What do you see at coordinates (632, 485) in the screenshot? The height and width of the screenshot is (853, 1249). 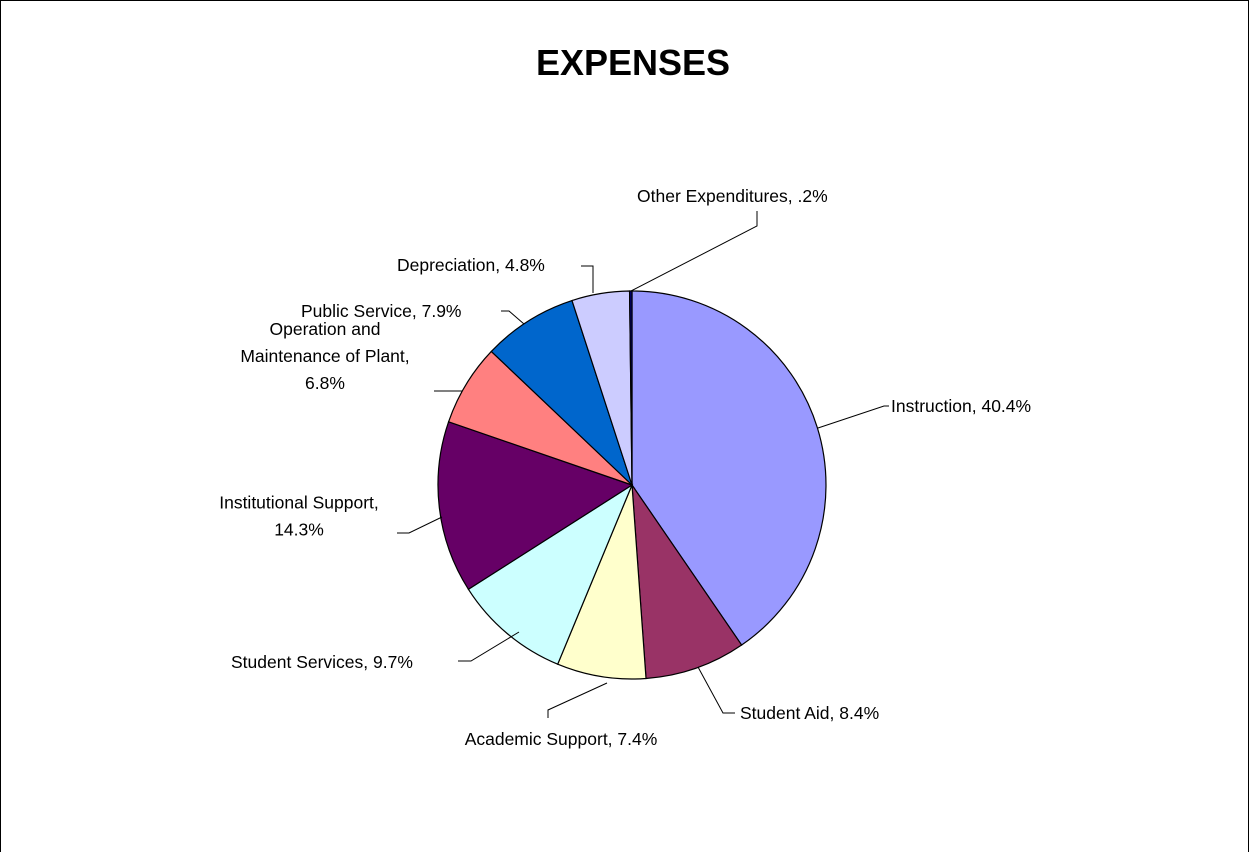 I see `pie-slices` at bounding box center [632, 485].